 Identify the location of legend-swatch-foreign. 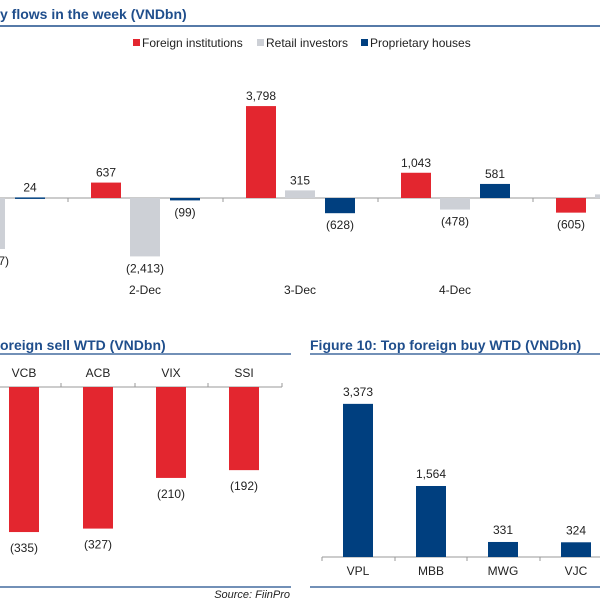
(136, 42).